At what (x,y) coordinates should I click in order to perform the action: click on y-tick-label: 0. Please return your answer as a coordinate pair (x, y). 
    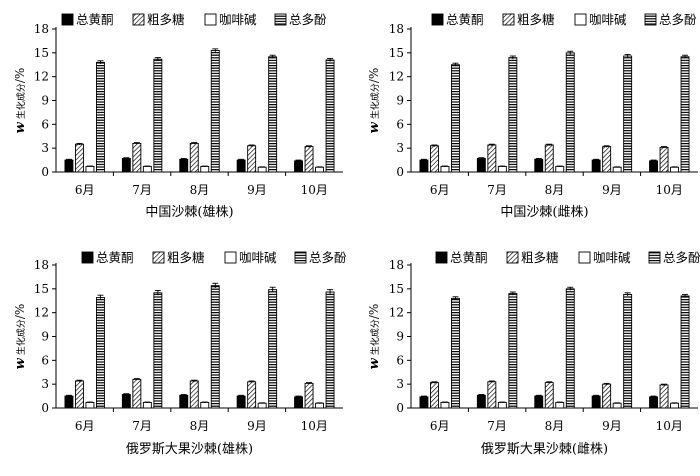
    Looking at the image, I should click on (400, 408).